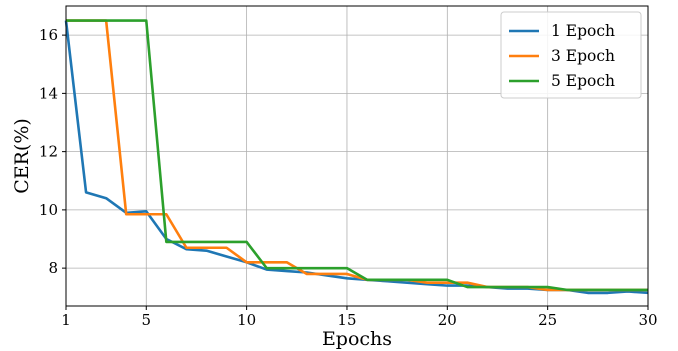 This screenshot has height=351, width=678. I want to click on y-tick-label-8: 8, so click(53, 268).